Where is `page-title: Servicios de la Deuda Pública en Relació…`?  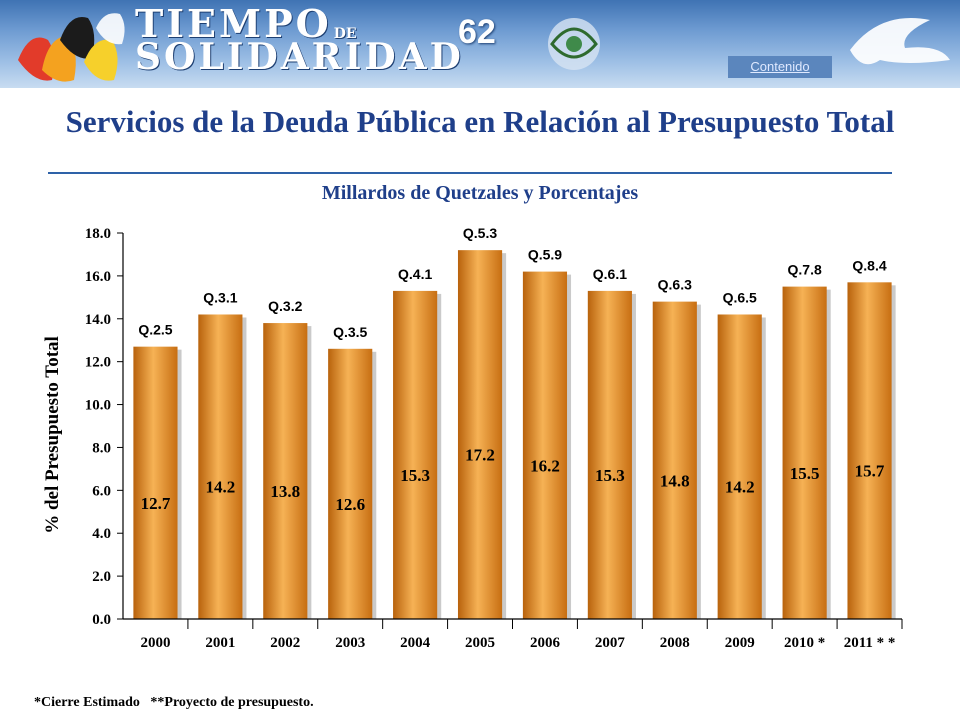 page-title: Servicios de la Deuda Pública en Relació… is located at coordinates (480, 121).